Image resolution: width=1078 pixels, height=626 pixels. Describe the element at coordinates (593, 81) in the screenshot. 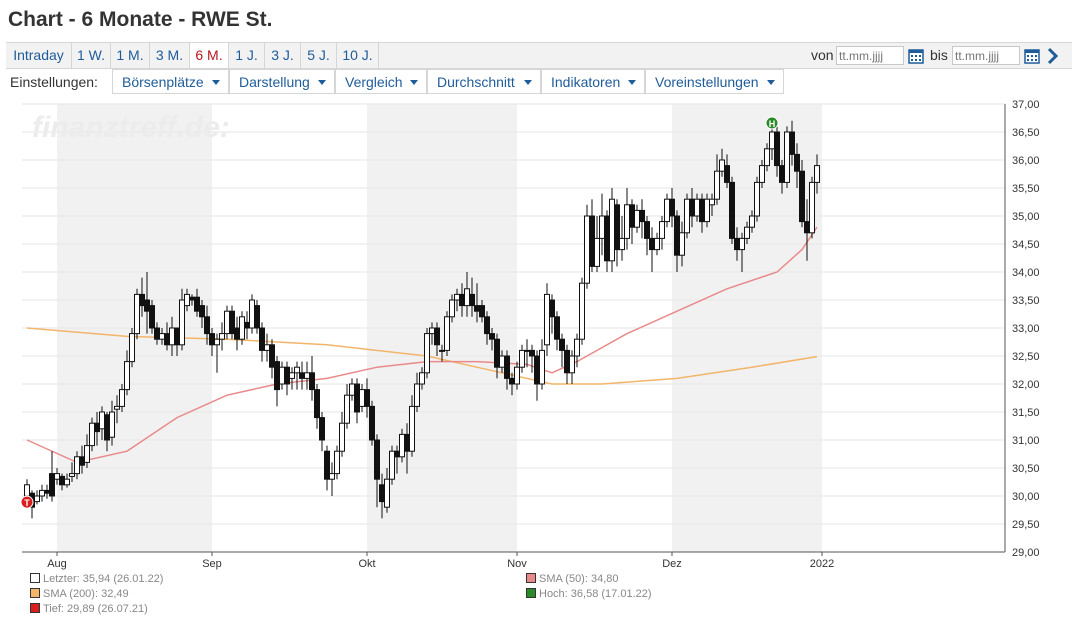

I see `menu-indikatoren: Indikatoren` at that location.